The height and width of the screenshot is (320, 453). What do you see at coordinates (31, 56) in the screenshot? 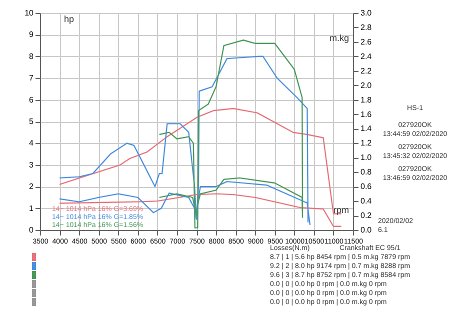
I see `y-tick-label: 8` at bounding box center [31, 56].